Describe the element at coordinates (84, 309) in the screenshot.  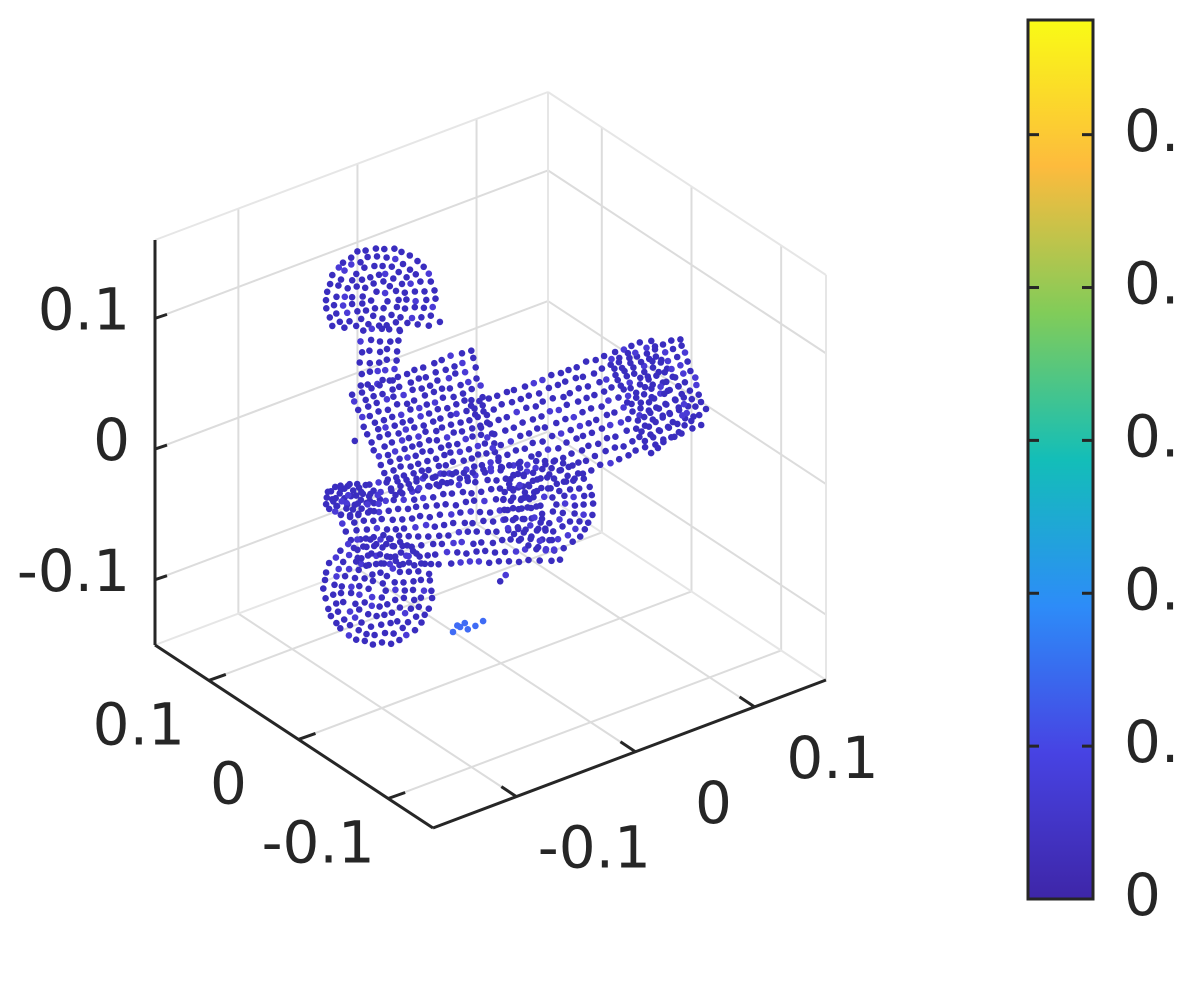
I see `z-tick-label: 0.1` at that location.